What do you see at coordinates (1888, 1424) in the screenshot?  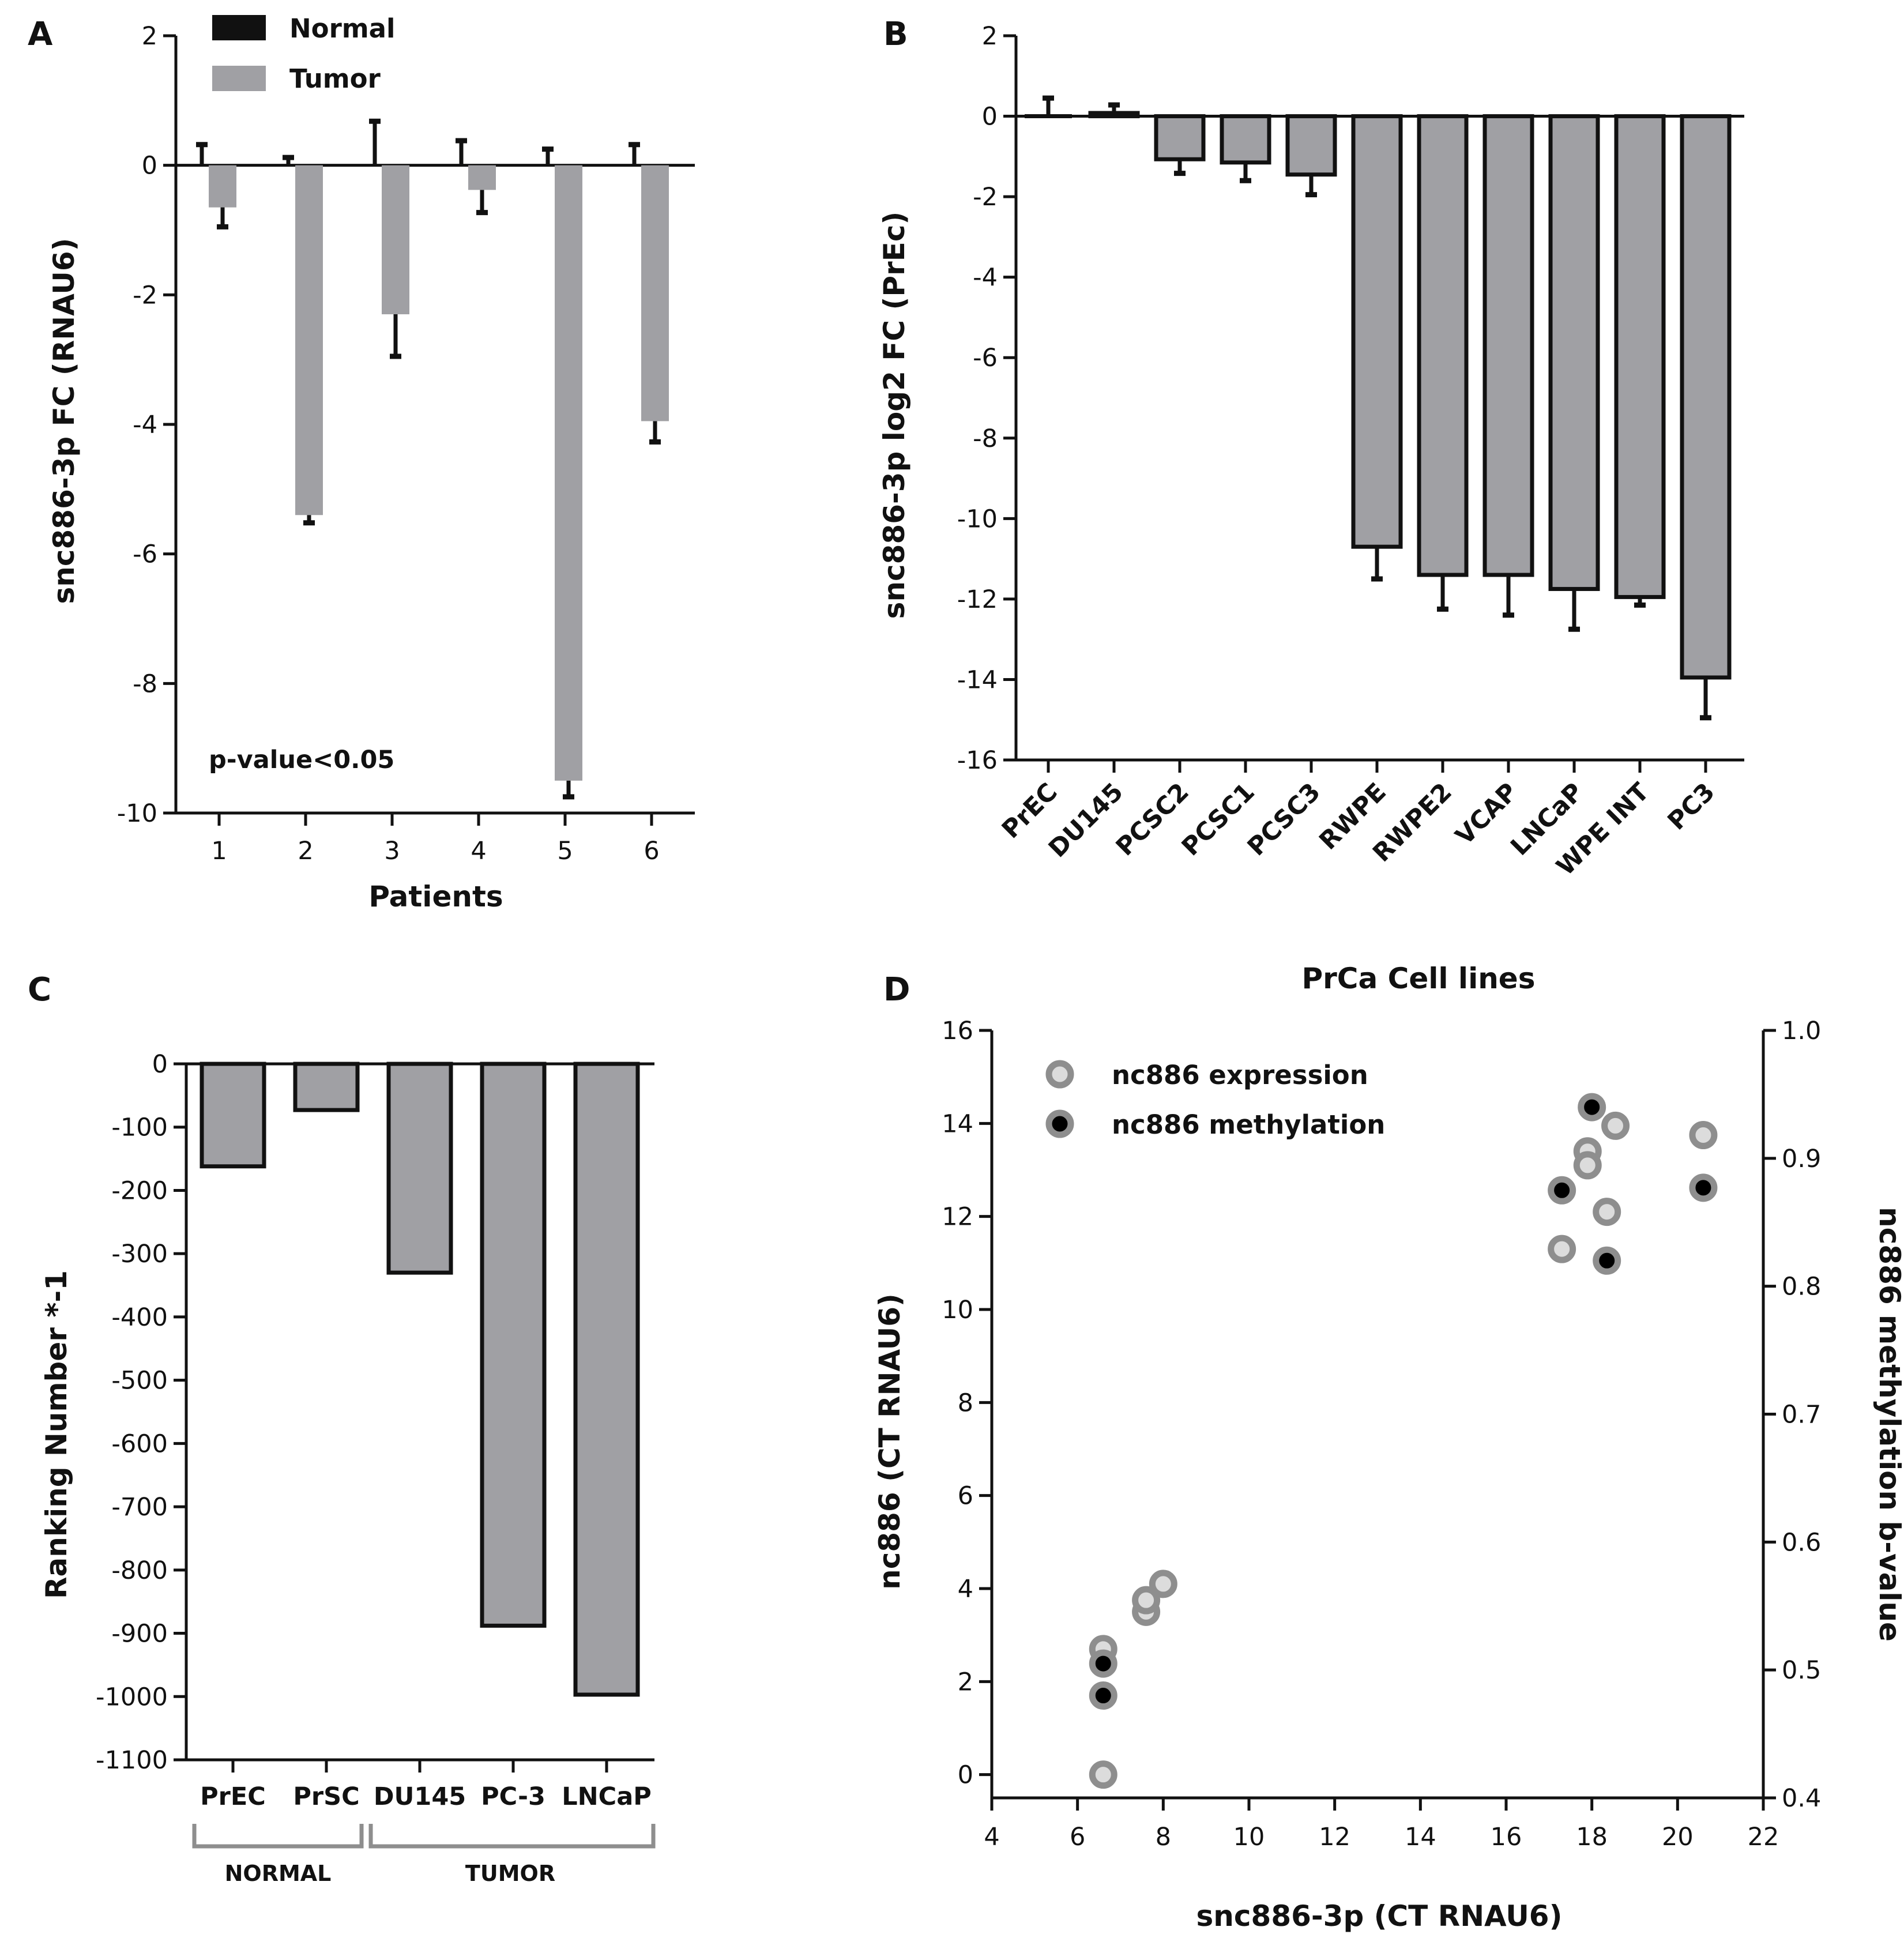 I see `panel-d-y2-title: nc886 methylation b-value` at bounding box center [1888, 1424].